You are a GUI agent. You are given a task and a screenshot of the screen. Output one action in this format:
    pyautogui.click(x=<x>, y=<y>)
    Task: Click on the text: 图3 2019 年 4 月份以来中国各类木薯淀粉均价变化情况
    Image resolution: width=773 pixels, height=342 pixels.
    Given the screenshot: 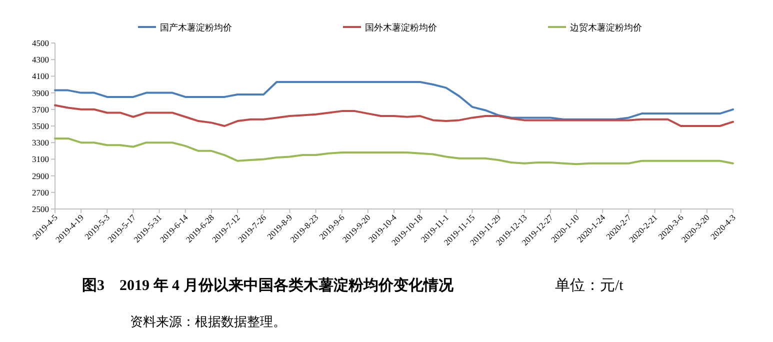 What is the action you would take?
    pyautogui.click(x=268, y=285)
    